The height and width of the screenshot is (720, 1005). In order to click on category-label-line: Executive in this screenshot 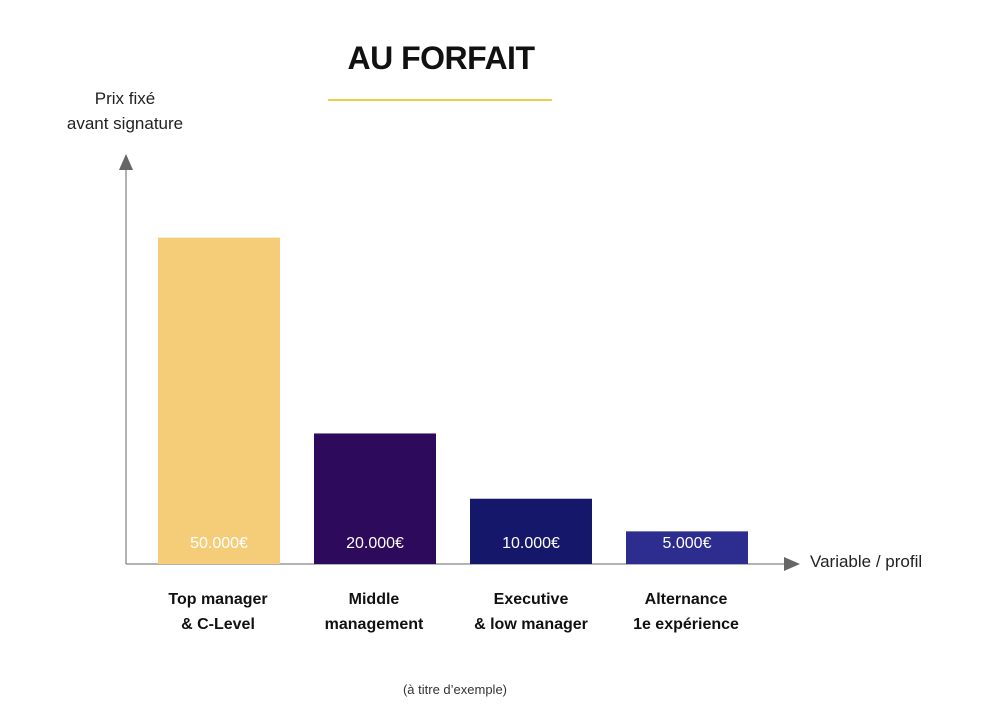, I will do `click(531, 599)`.